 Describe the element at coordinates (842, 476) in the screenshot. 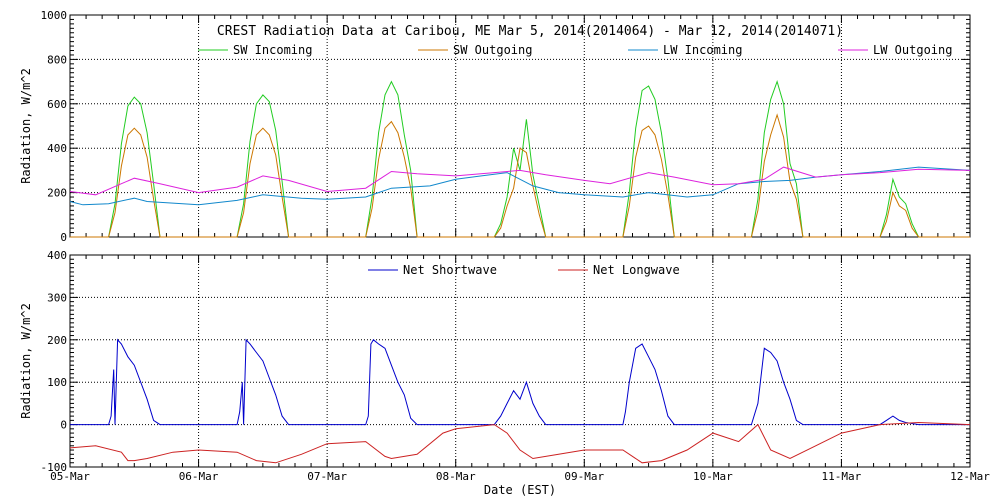

I see `x-tick-label: 11-Mar` at that location.